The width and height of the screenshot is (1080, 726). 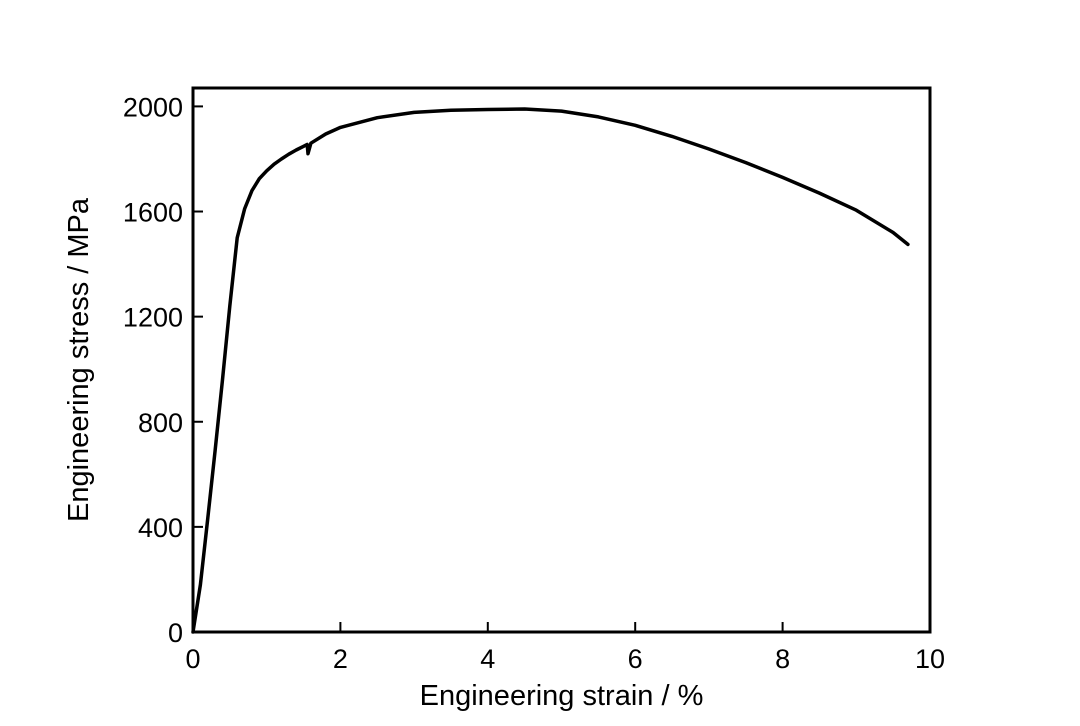 What do you see at coordinates (163, 370) in the screenshot?
I see `y-axis: 0 400 800 1200 1600 2000` at bounding box center [163, 370].